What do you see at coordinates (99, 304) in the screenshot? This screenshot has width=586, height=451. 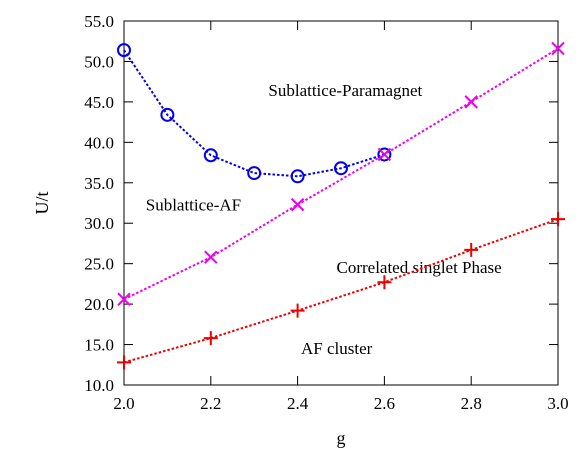 I see `y-tick-label: 20.0` at bounding box center [99, 304].